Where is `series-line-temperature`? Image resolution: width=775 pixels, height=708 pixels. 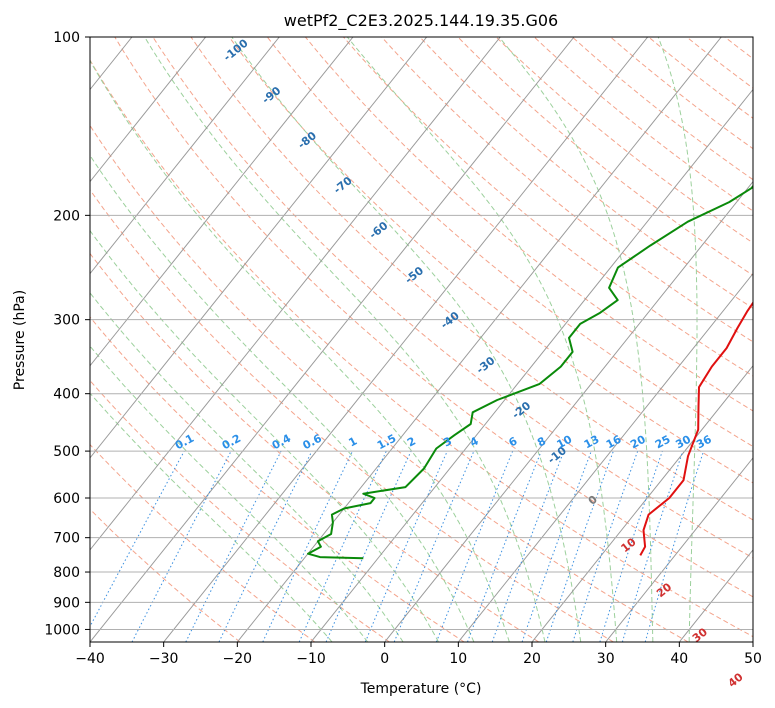 series-line-temperature is located at coordinates (696, 428).